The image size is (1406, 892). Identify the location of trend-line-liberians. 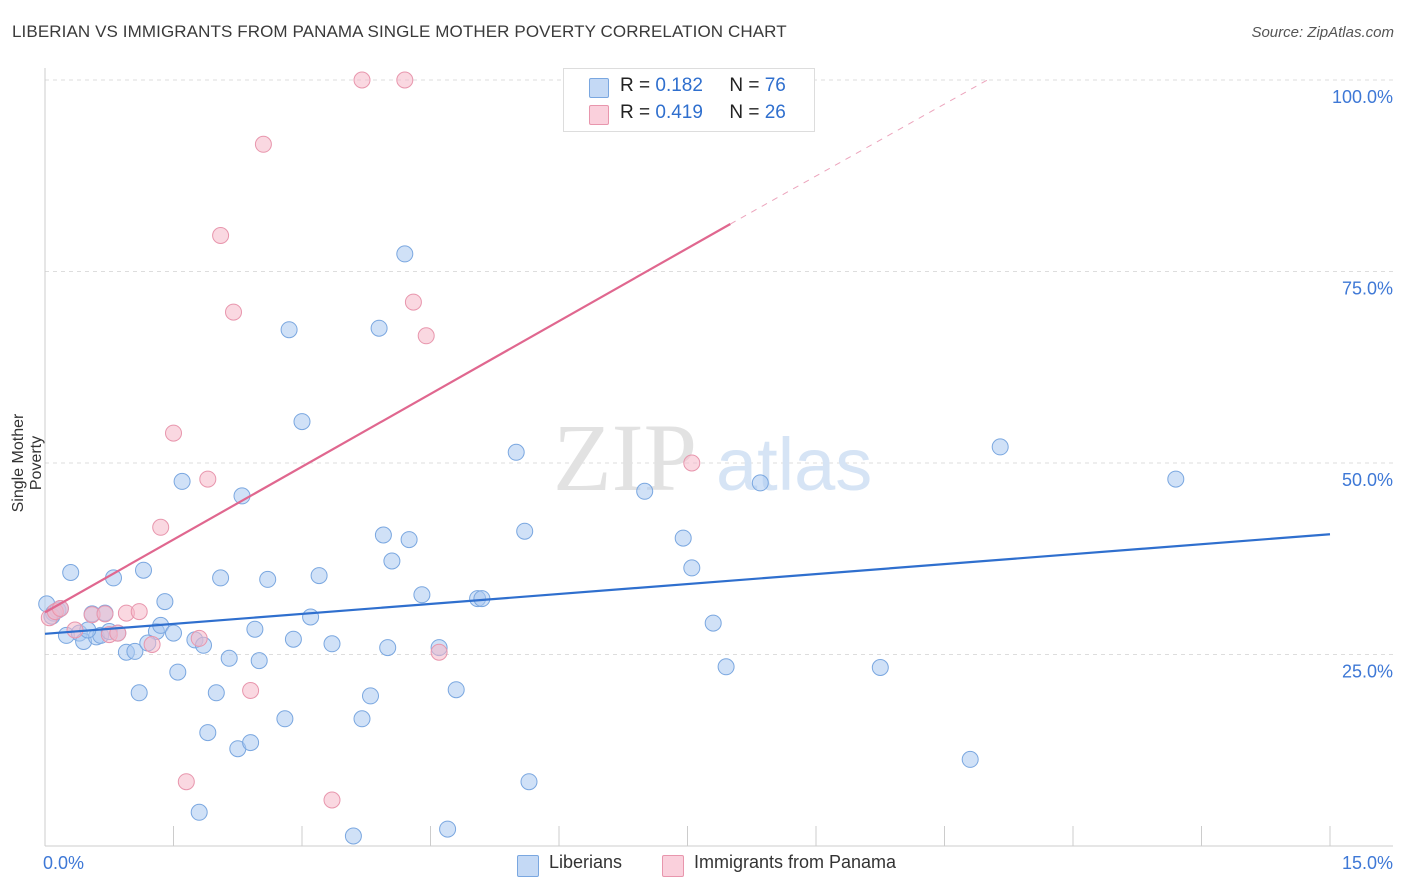
(687, 584).